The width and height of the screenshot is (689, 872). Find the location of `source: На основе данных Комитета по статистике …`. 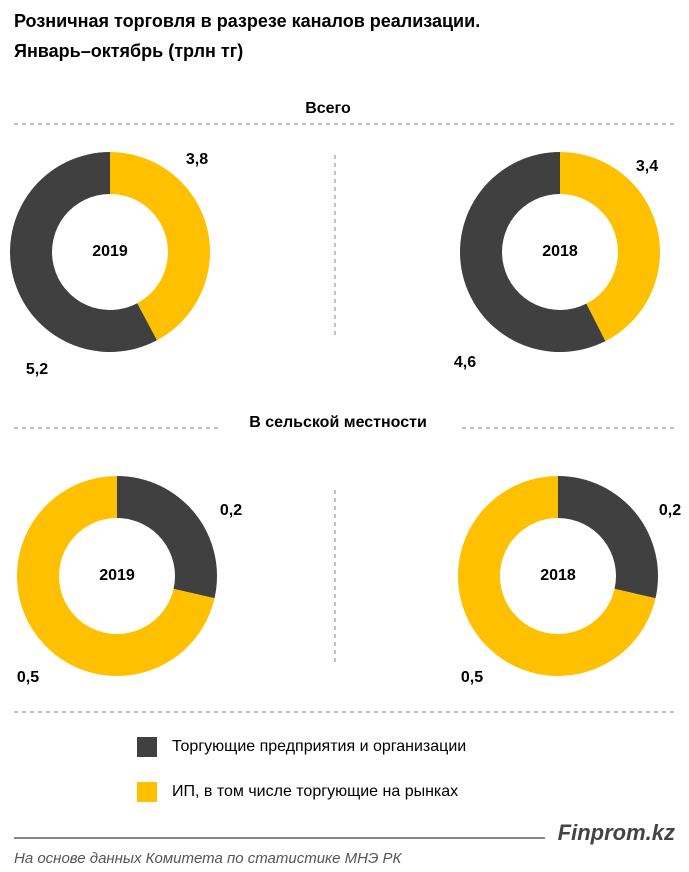

source: На основе данных Комитета по статистике … is located at coordinates (208, 858).